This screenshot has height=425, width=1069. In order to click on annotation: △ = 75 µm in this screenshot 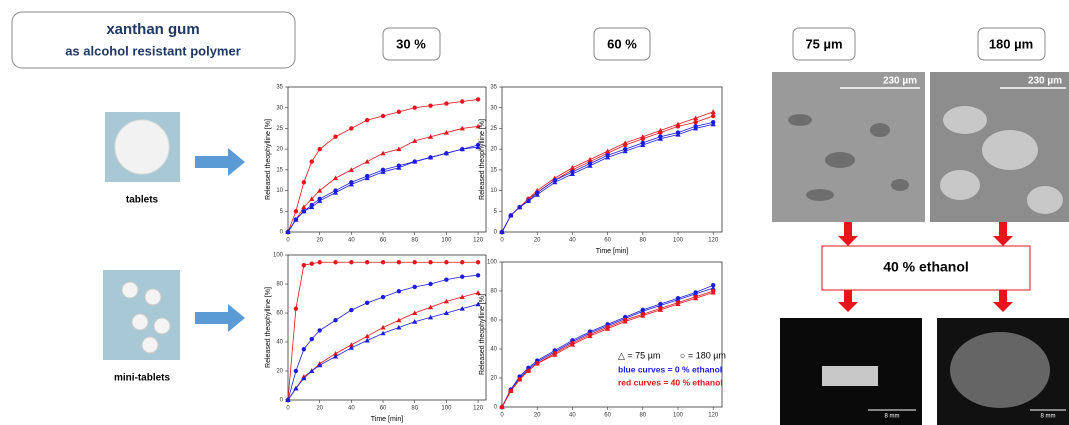, I will do `click(639, 355)`.